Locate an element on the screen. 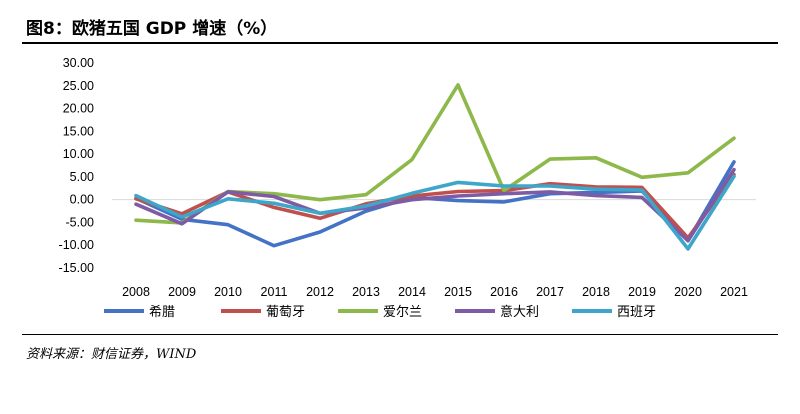  legend-label: 希腊 is located at coordinates (162, 312).